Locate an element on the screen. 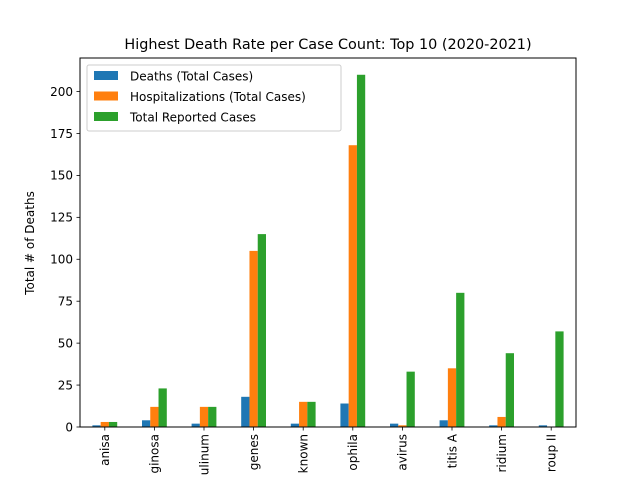 This screenshot has width=640, height=480. x-tick-label: known is located at coordinates (304, 453).